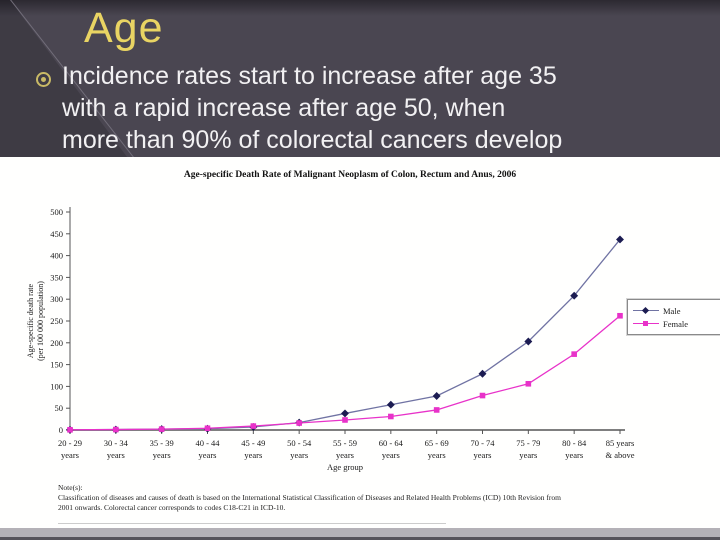 The height and width of the screenshot is (540, 720). Describe the element at coordinates (619, 449) in the screenshot. I see `x-tick-label: 85 years & above` at that location.